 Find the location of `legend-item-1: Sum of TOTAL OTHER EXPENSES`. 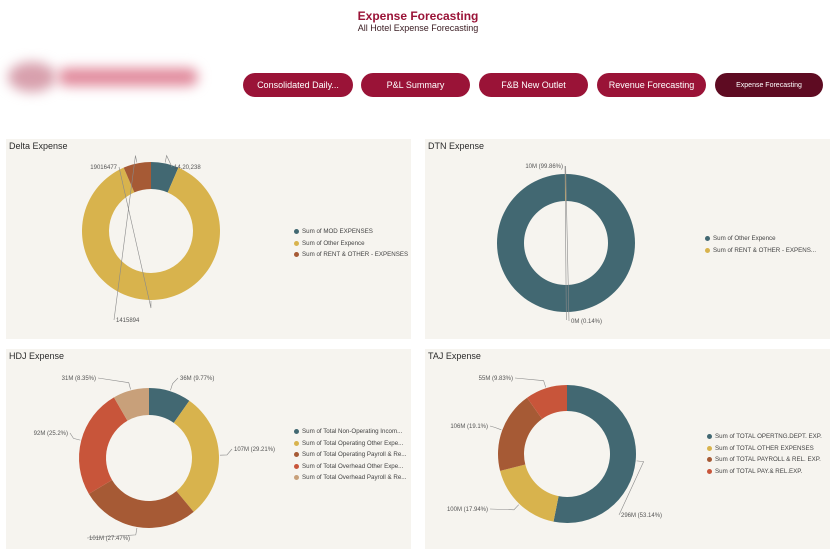

legend-item-1: Sum of TOTAL OTHER EXPENSES is located at coordinates (764, 449).